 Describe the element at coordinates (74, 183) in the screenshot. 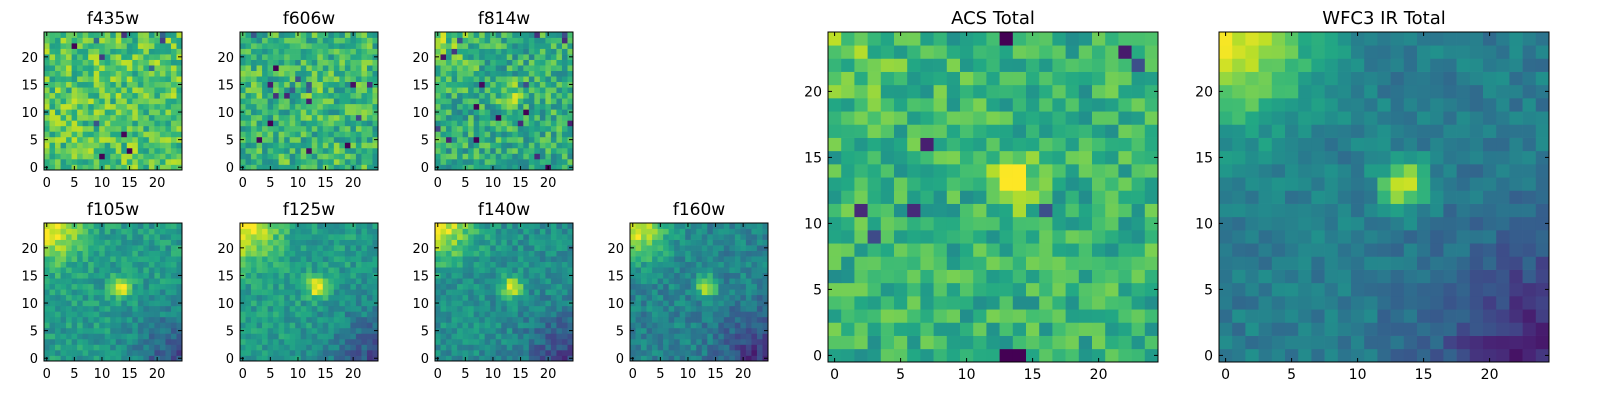

I see `x-tick-label: 5` at that location.